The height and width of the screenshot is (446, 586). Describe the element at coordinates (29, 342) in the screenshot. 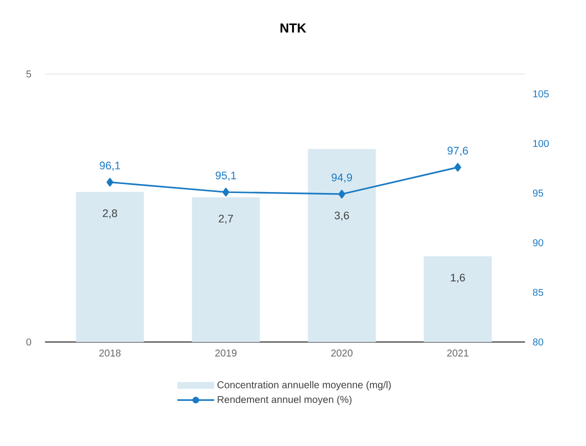

I see `y-tick-label: 0` at that location.